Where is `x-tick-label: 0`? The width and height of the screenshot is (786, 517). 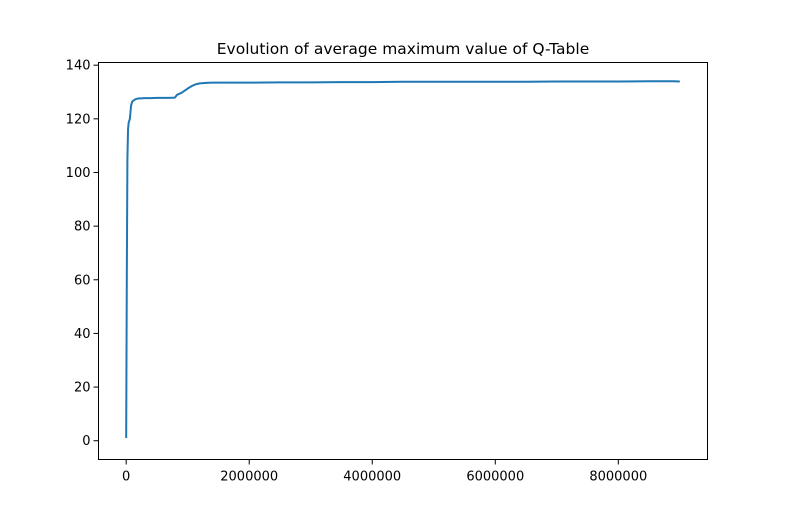 x-tick-label: 0 is located at coordinates (126, 477).